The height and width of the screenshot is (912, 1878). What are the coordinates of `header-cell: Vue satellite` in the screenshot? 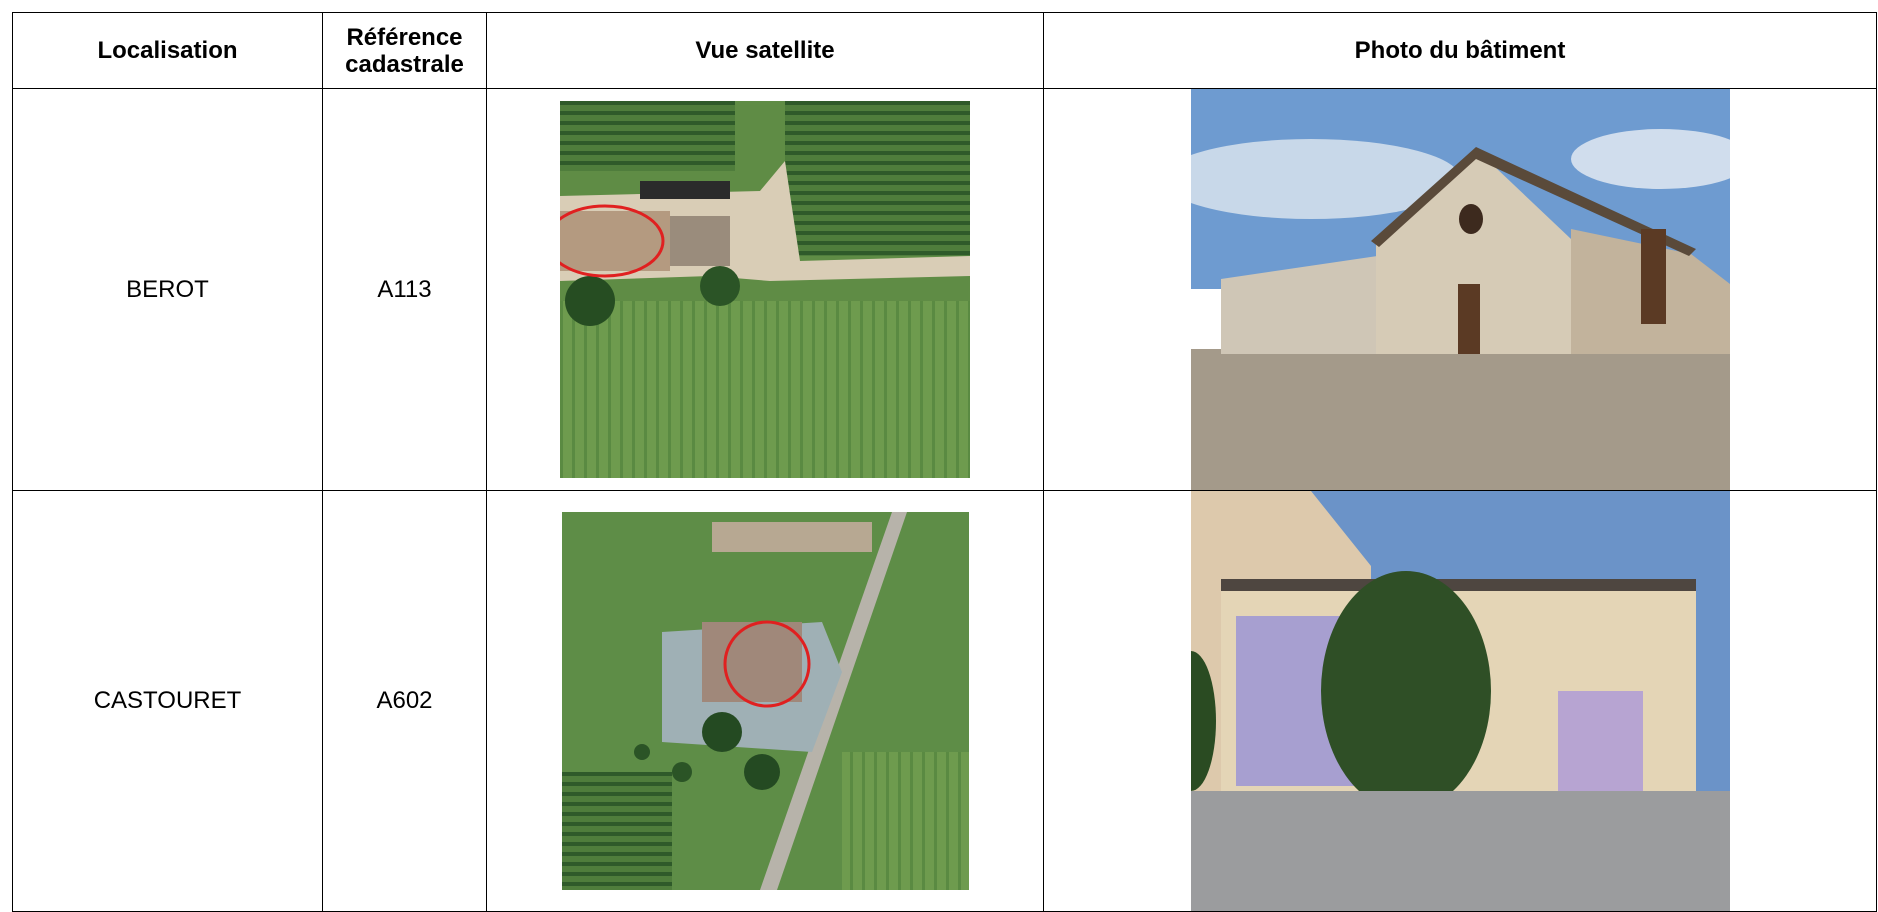 It's located at (765, 50).